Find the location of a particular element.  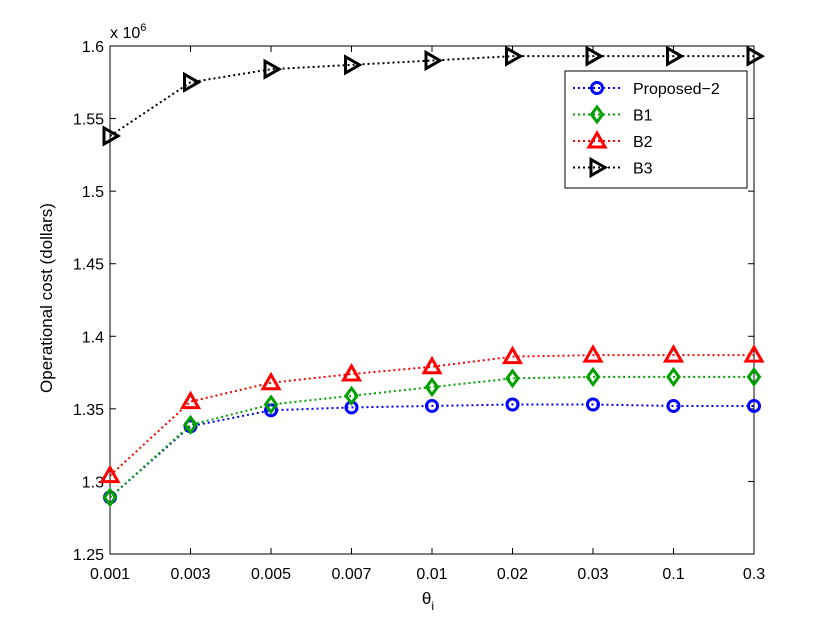

y-tick-label: 1.4 is located at coordinates (93, 337).